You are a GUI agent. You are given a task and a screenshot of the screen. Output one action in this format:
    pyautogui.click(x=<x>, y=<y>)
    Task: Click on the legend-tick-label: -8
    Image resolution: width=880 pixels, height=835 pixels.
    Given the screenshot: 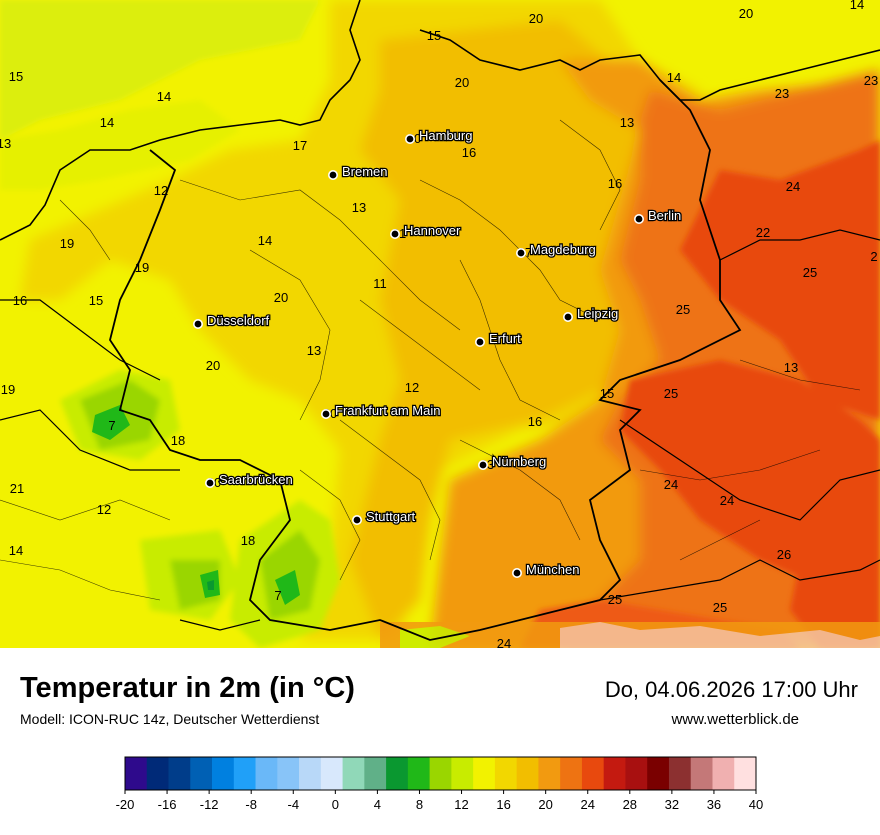 What is the action you would take?
    pyautogui.click(x=251, y=804)
    